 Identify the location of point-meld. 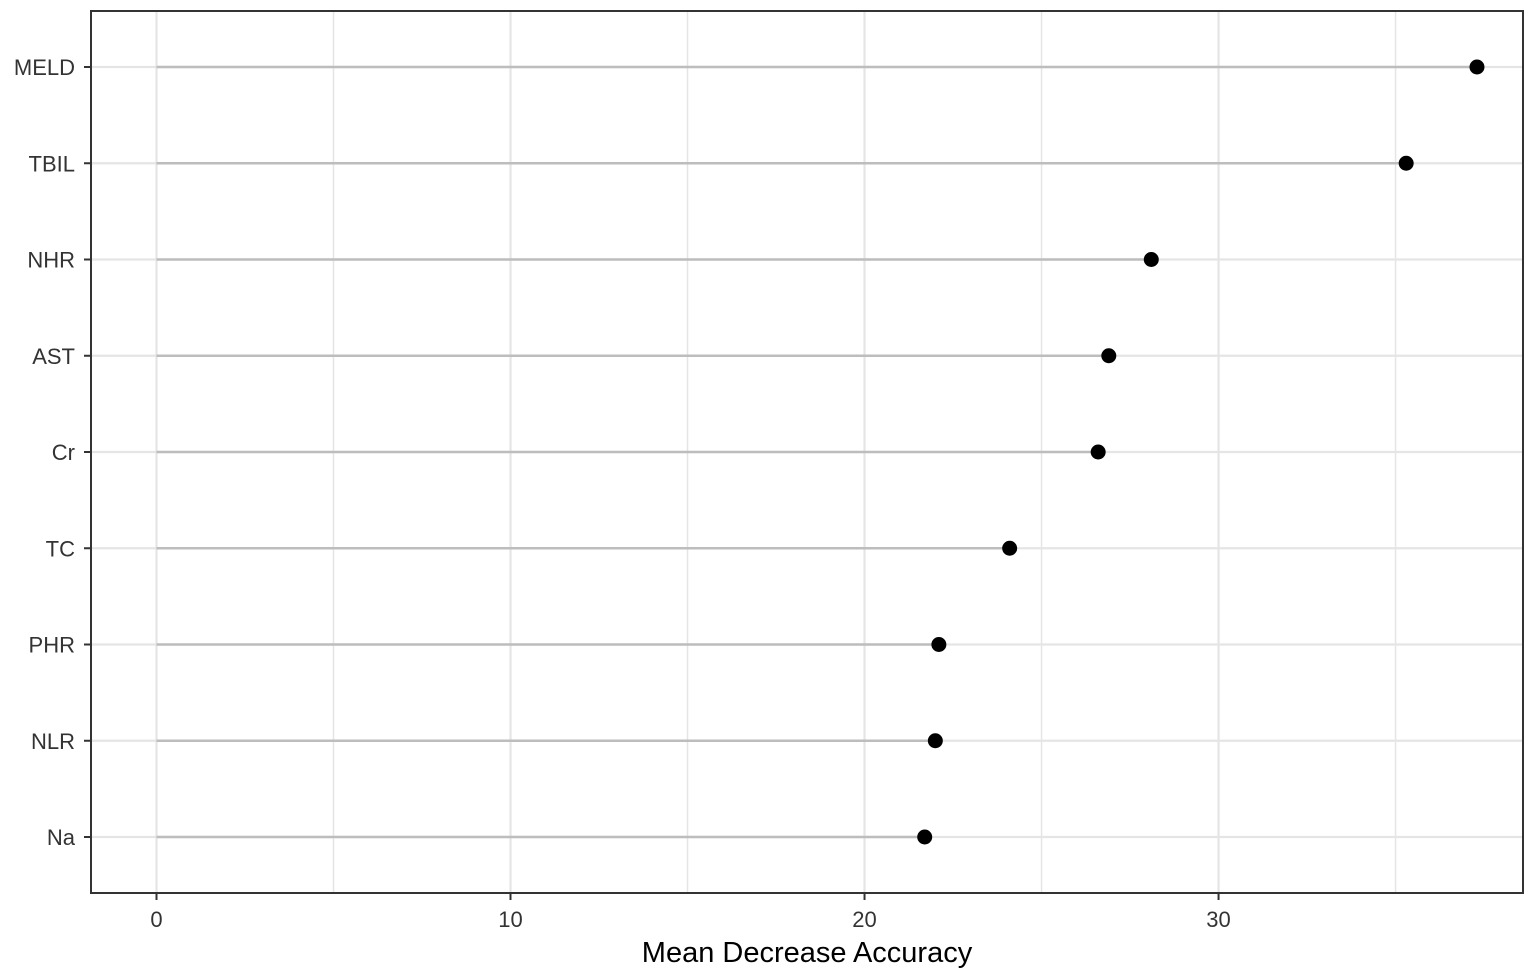
(1477, 67).